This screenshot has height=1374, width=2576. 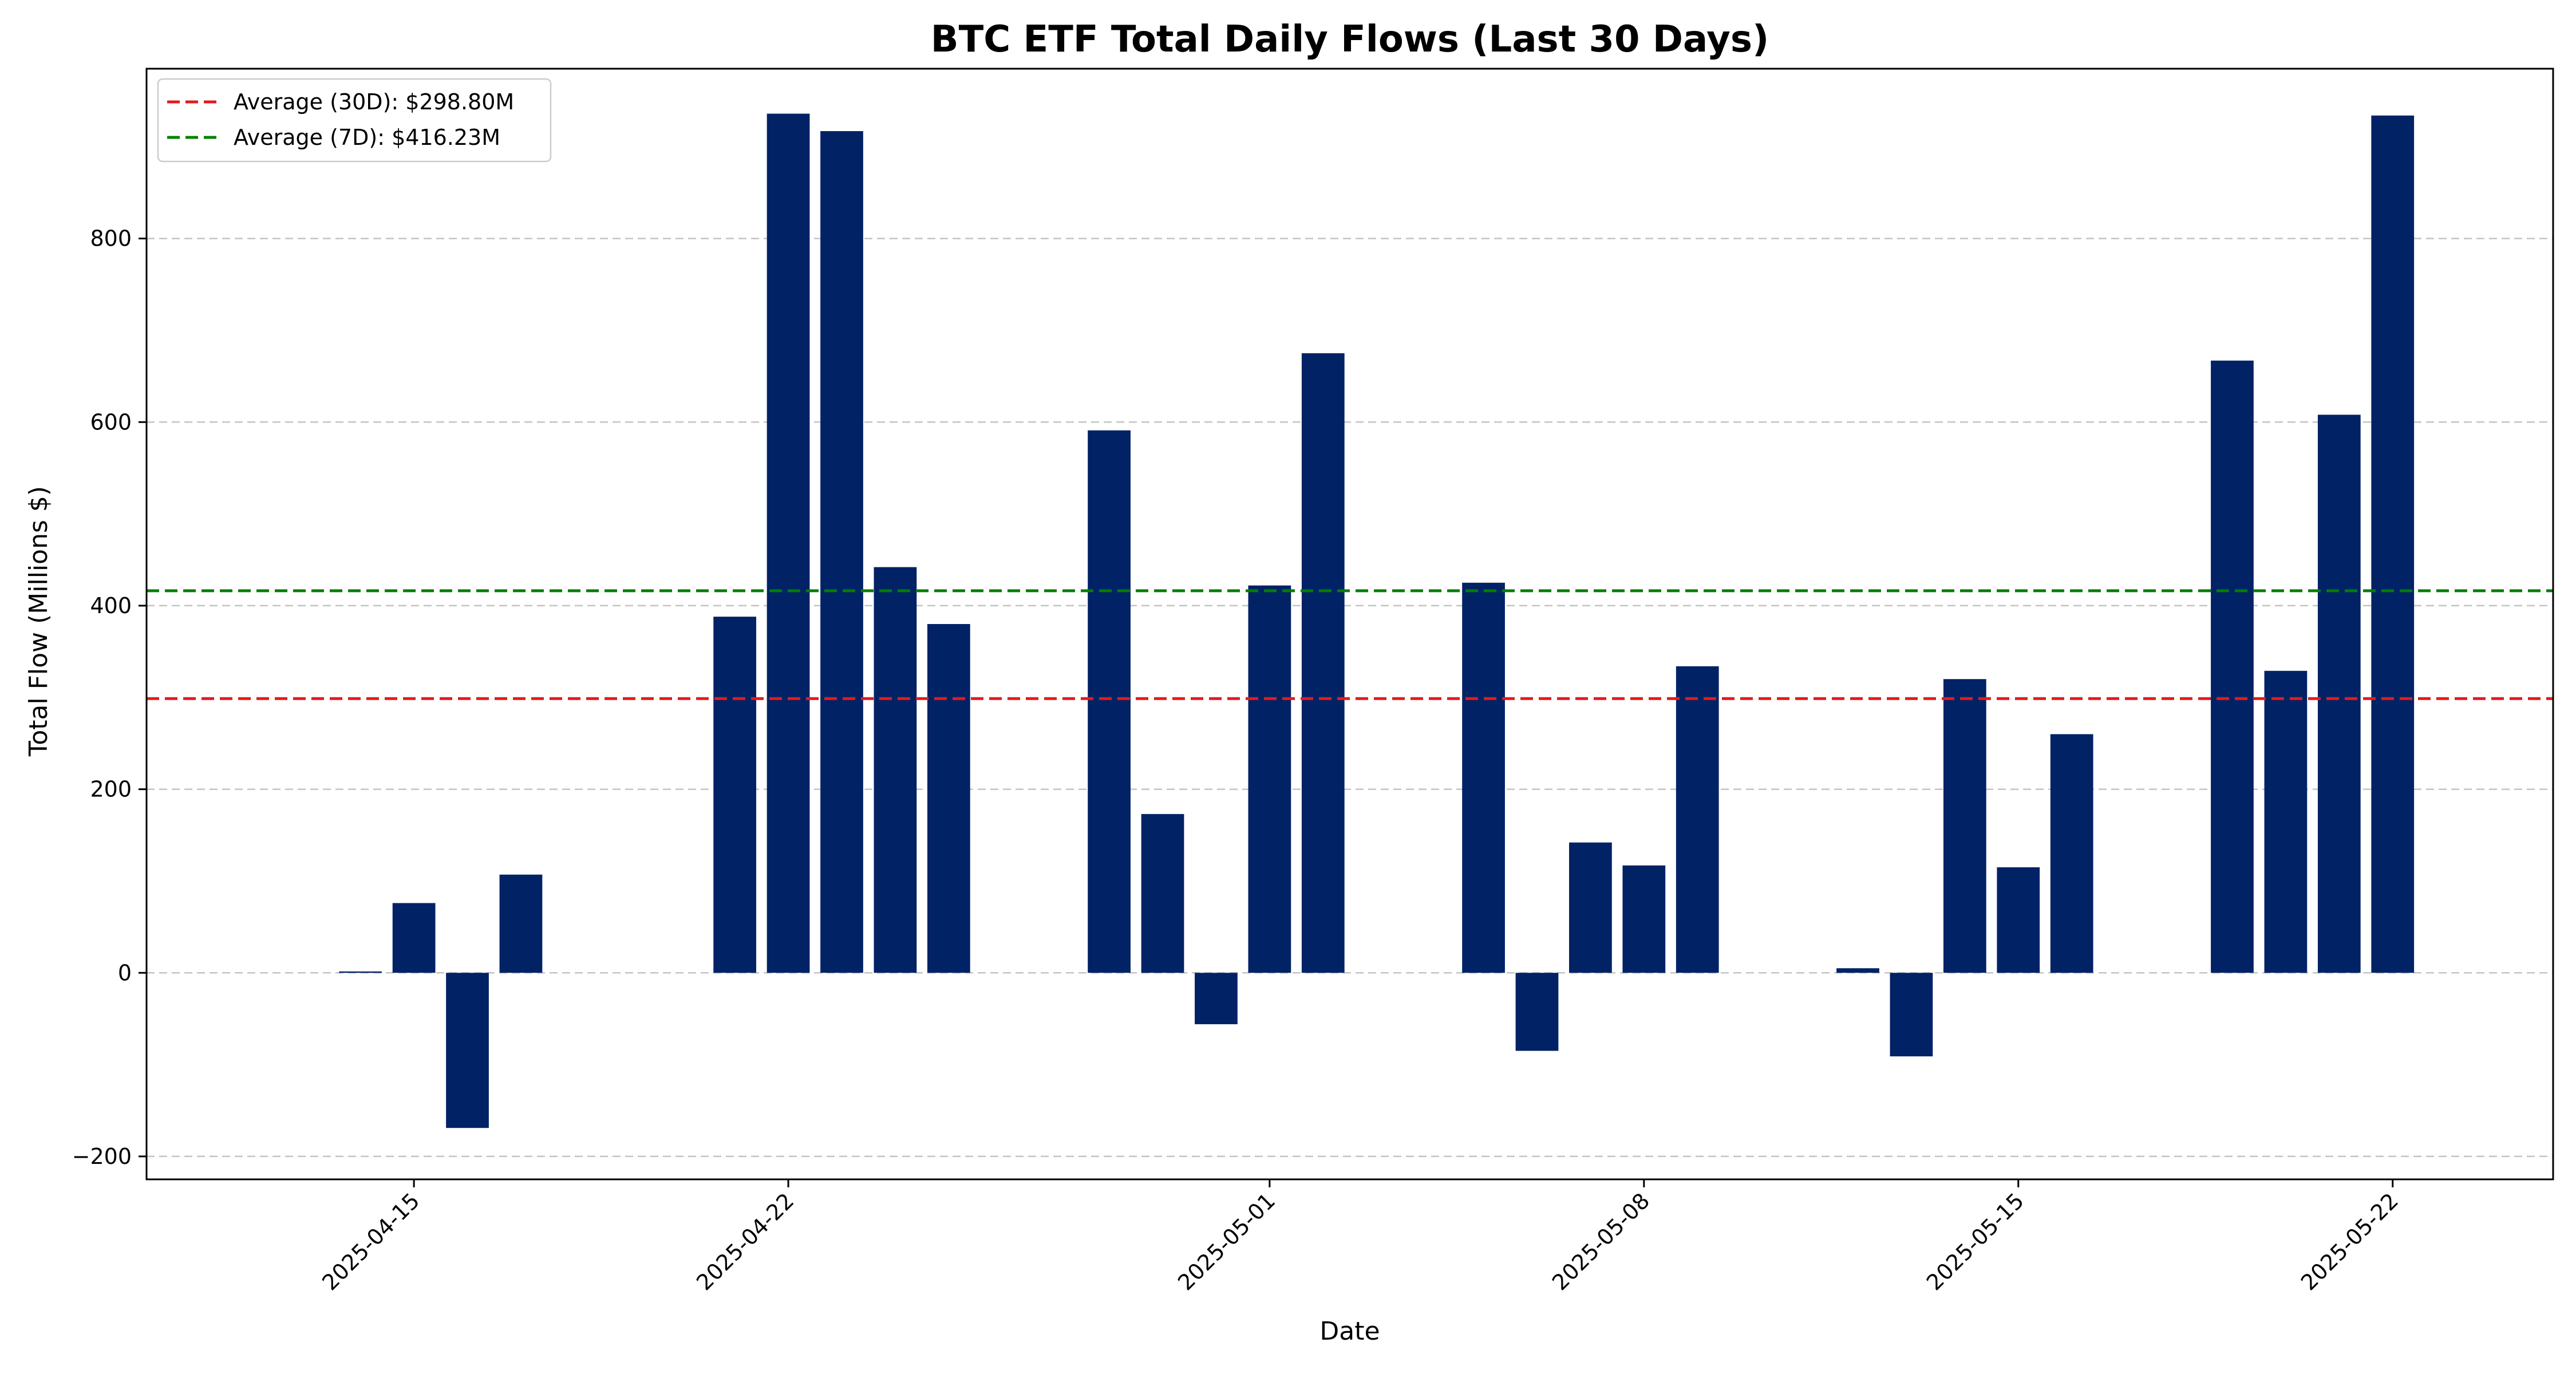 What do you see at coordinates (111, 605) in the screenshot?
I see `y-tick-label: 400` at bounding box center [111, 605].